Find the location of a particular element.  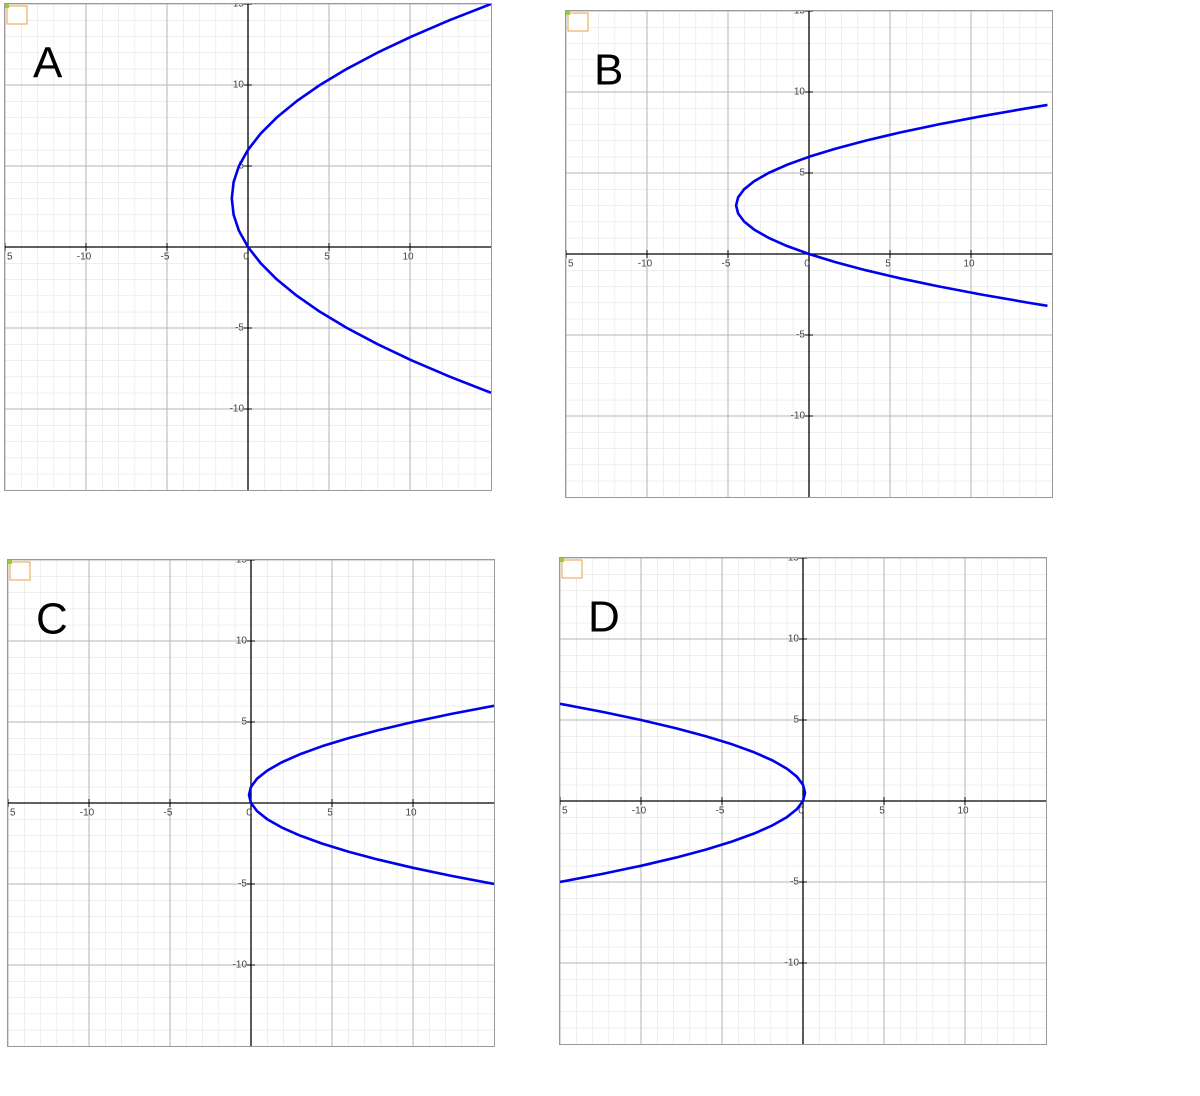

chart-title: D is located at coordinates (604, 617).